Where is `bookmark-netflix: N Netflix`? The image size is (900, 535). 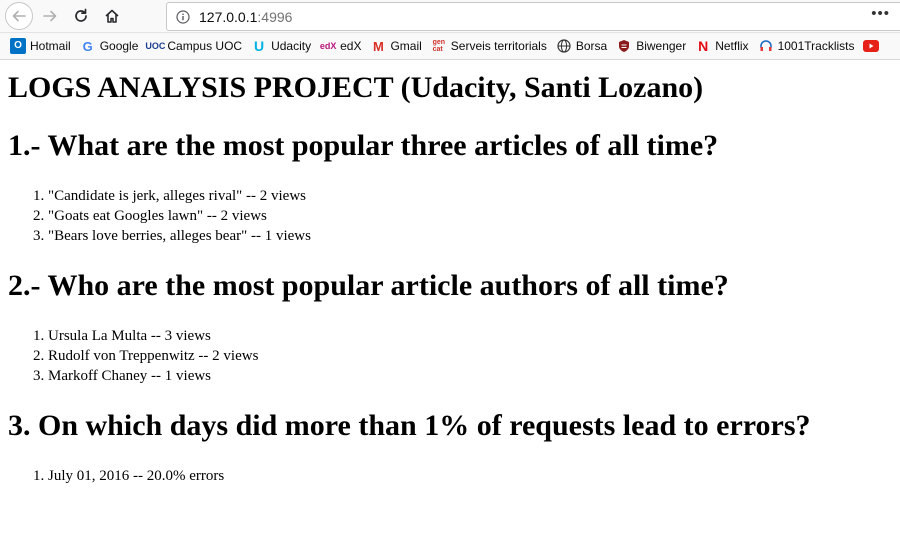
bookmark-netflix: N Netflix is located at coordinates (721, 46).